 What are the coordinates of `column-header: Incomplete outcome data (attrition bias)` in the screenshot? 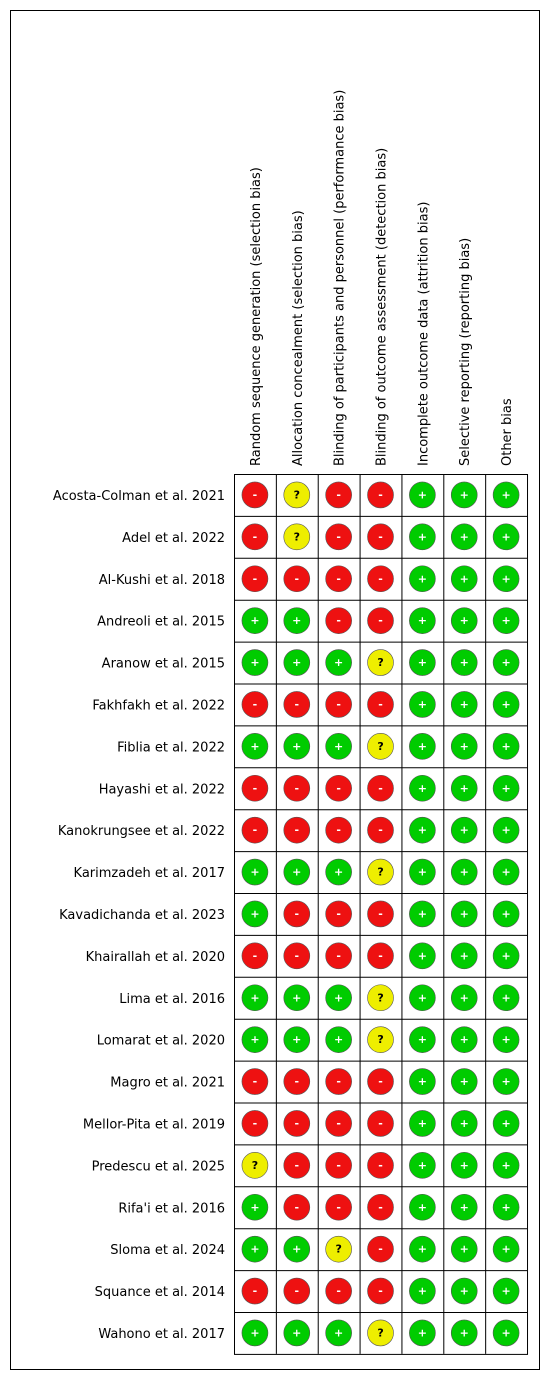 It's located at (423, 334).